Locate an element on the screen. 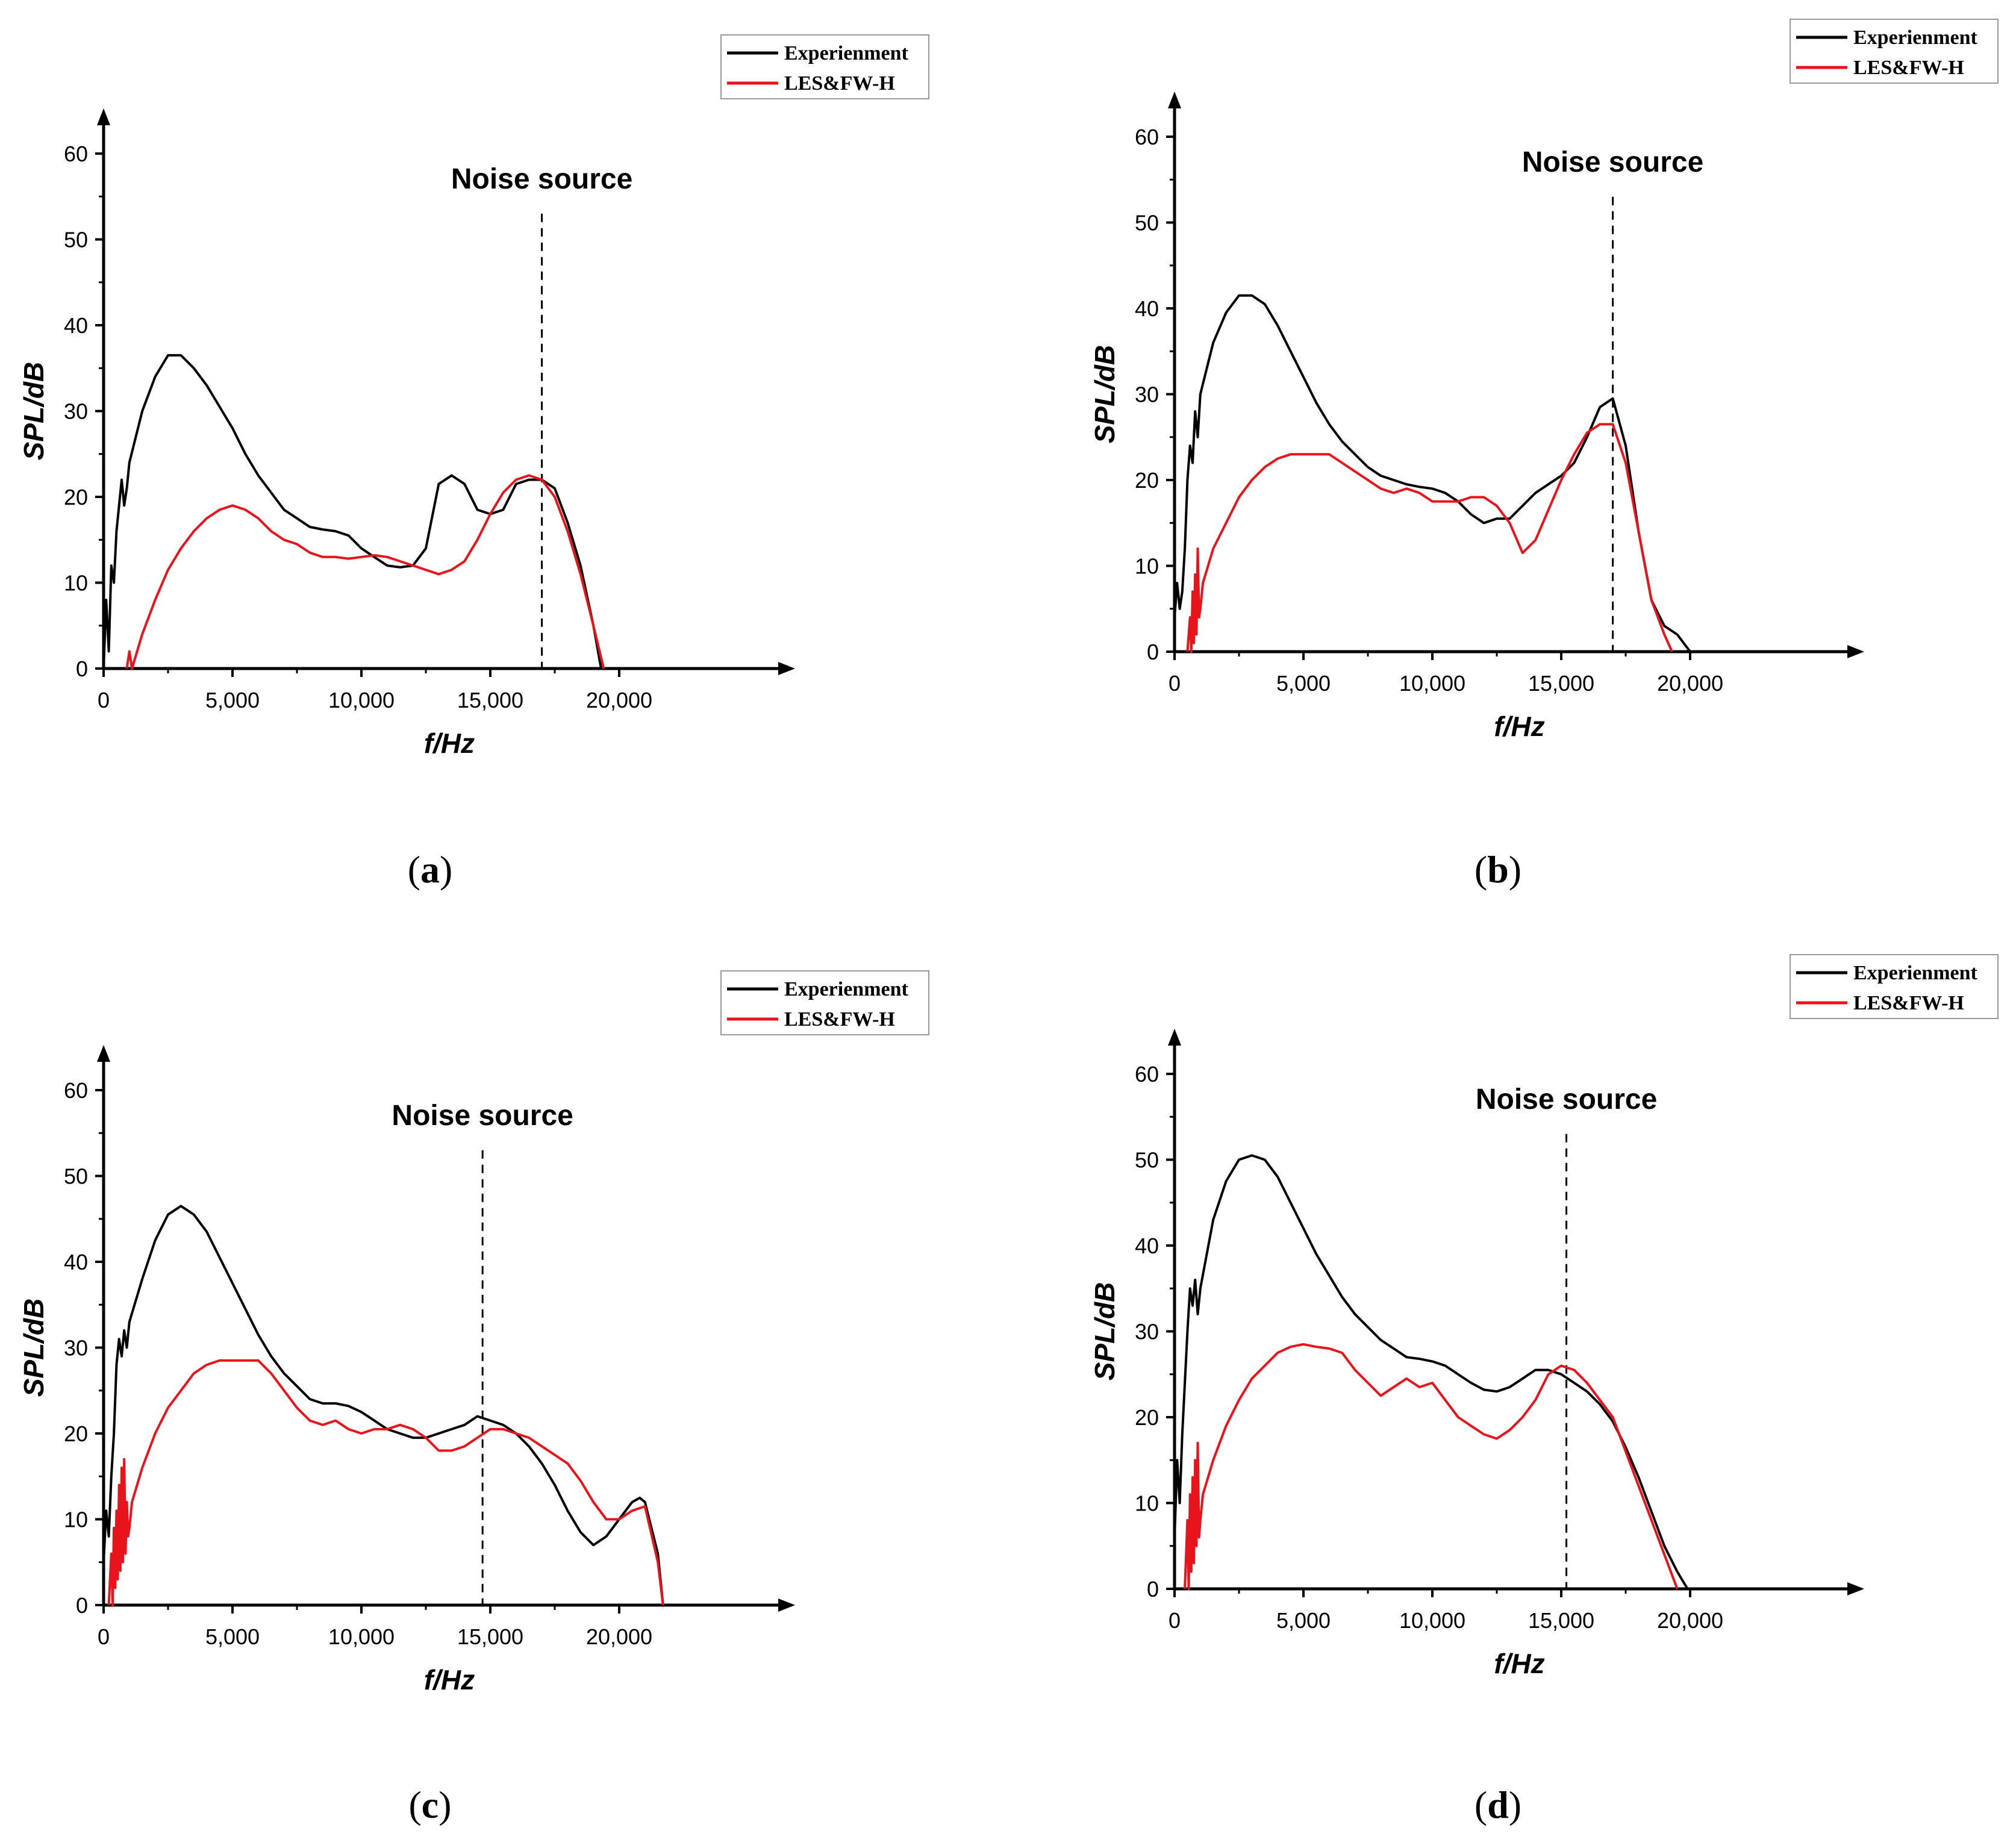 This screenshot has width=2016, height=1840. panel-label: (a) is located at coordinates (431, 869).